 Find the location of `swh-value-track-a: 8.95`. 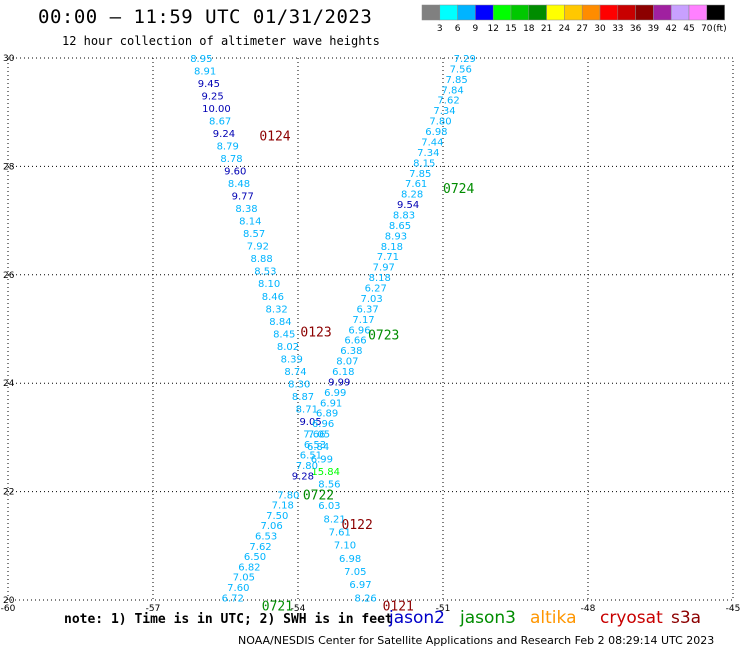

swh-value-track-a: 8.95 is located at coordinates (201, 59).